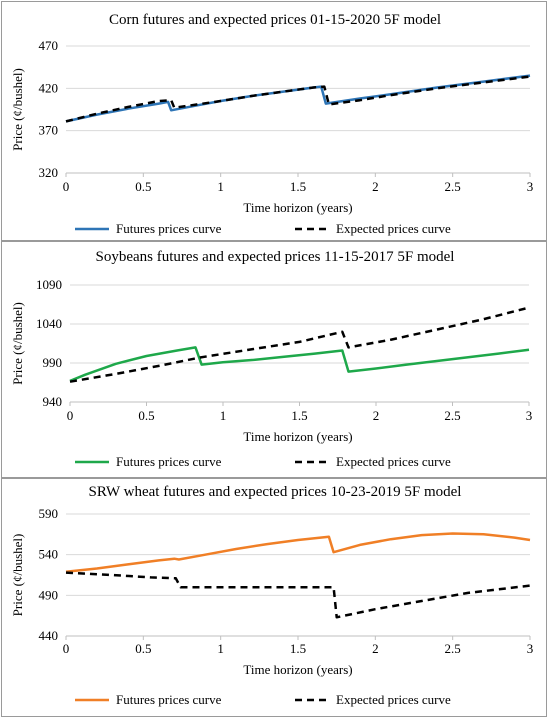 The height and width of the screenshot is (718, 550). What do you see at coordinates (530, 648) in the screenshot?
I see `wheat-x-tick-label: 3` at bounding box center [530, 648].